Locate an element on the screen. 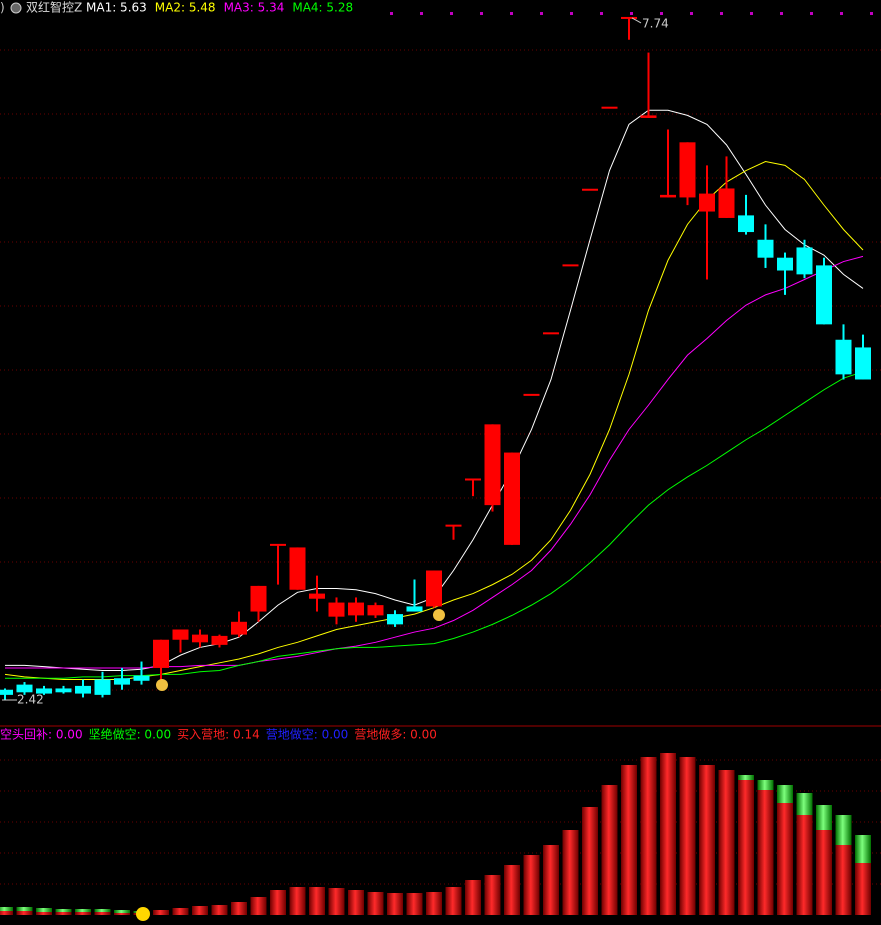 Image resolution: width=881 pixels, height=925 pixels. legend-entry: 坚绝做空: 0.00 is located at coordinates (130, 734).